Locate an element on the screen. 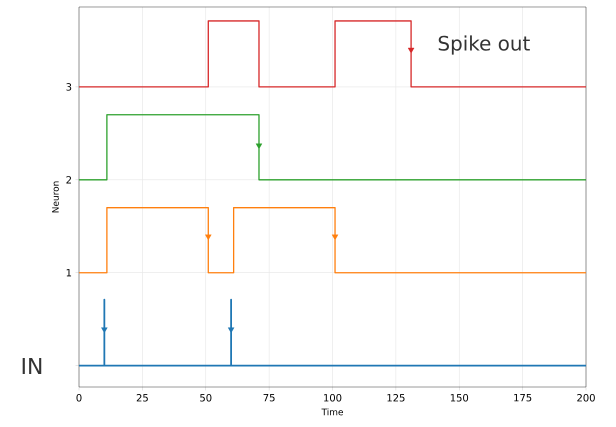 The height and width of the screenshot is (427, 616). x-tick-label: 75 is located at coordinates (269, 398).